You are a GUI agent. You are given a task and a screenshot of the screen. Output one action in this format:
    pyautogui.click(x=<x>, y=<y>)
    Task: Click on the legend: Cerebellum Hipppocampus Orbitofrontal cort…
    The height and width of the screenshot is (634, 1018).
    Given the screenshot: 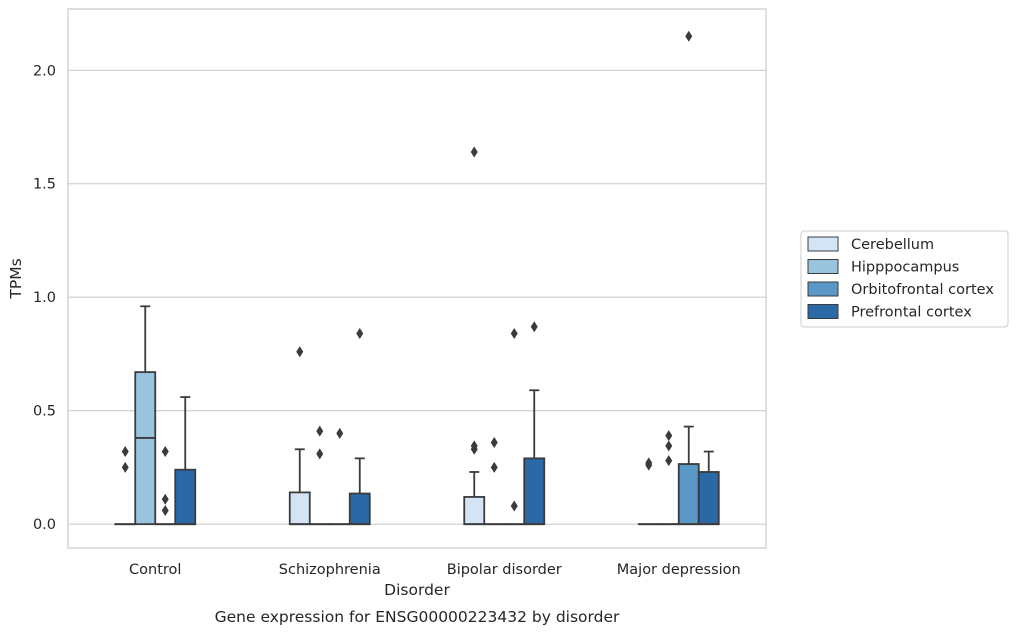 What is the action you would take?
    pyautogui.click(x=904, y=279)
    